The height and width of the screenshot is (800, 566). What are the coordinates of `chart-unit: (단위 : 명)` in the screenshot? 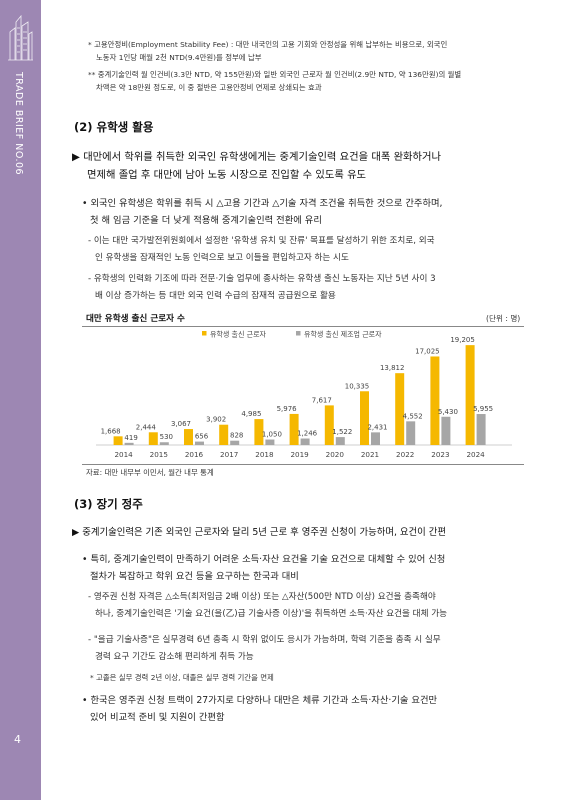 It's located at (503, 318).